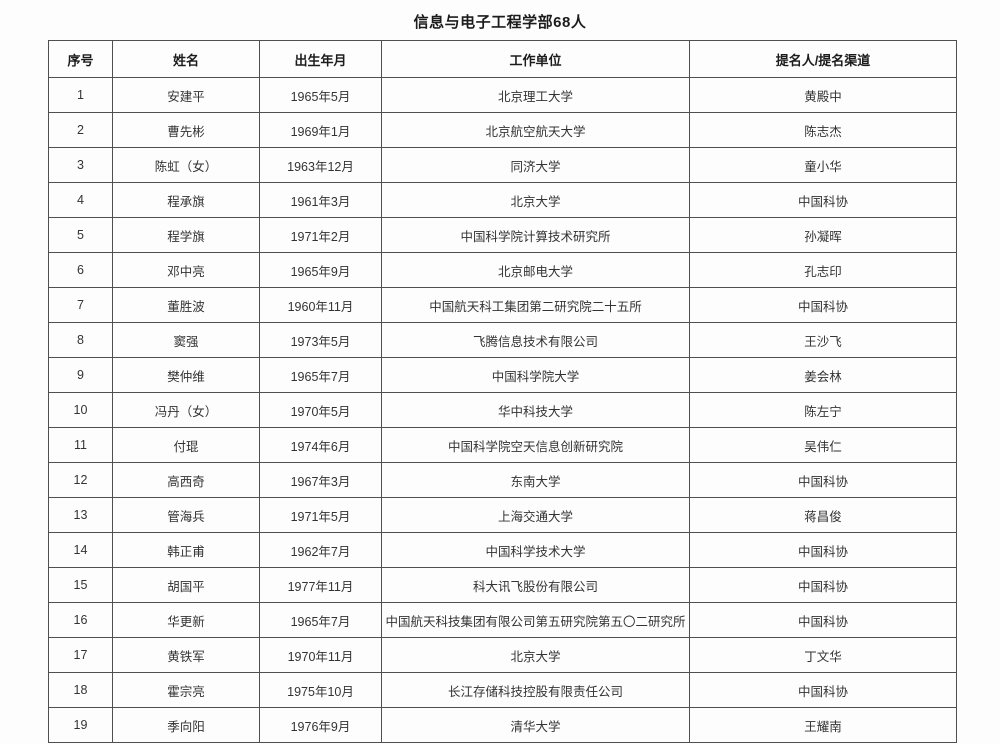  Describe the element at coordinates (502, 340) in the screenshot. I see `table-row: 8 窦强 1973年5月 飞腾信息技术有限公司 王沙飞` at that location.